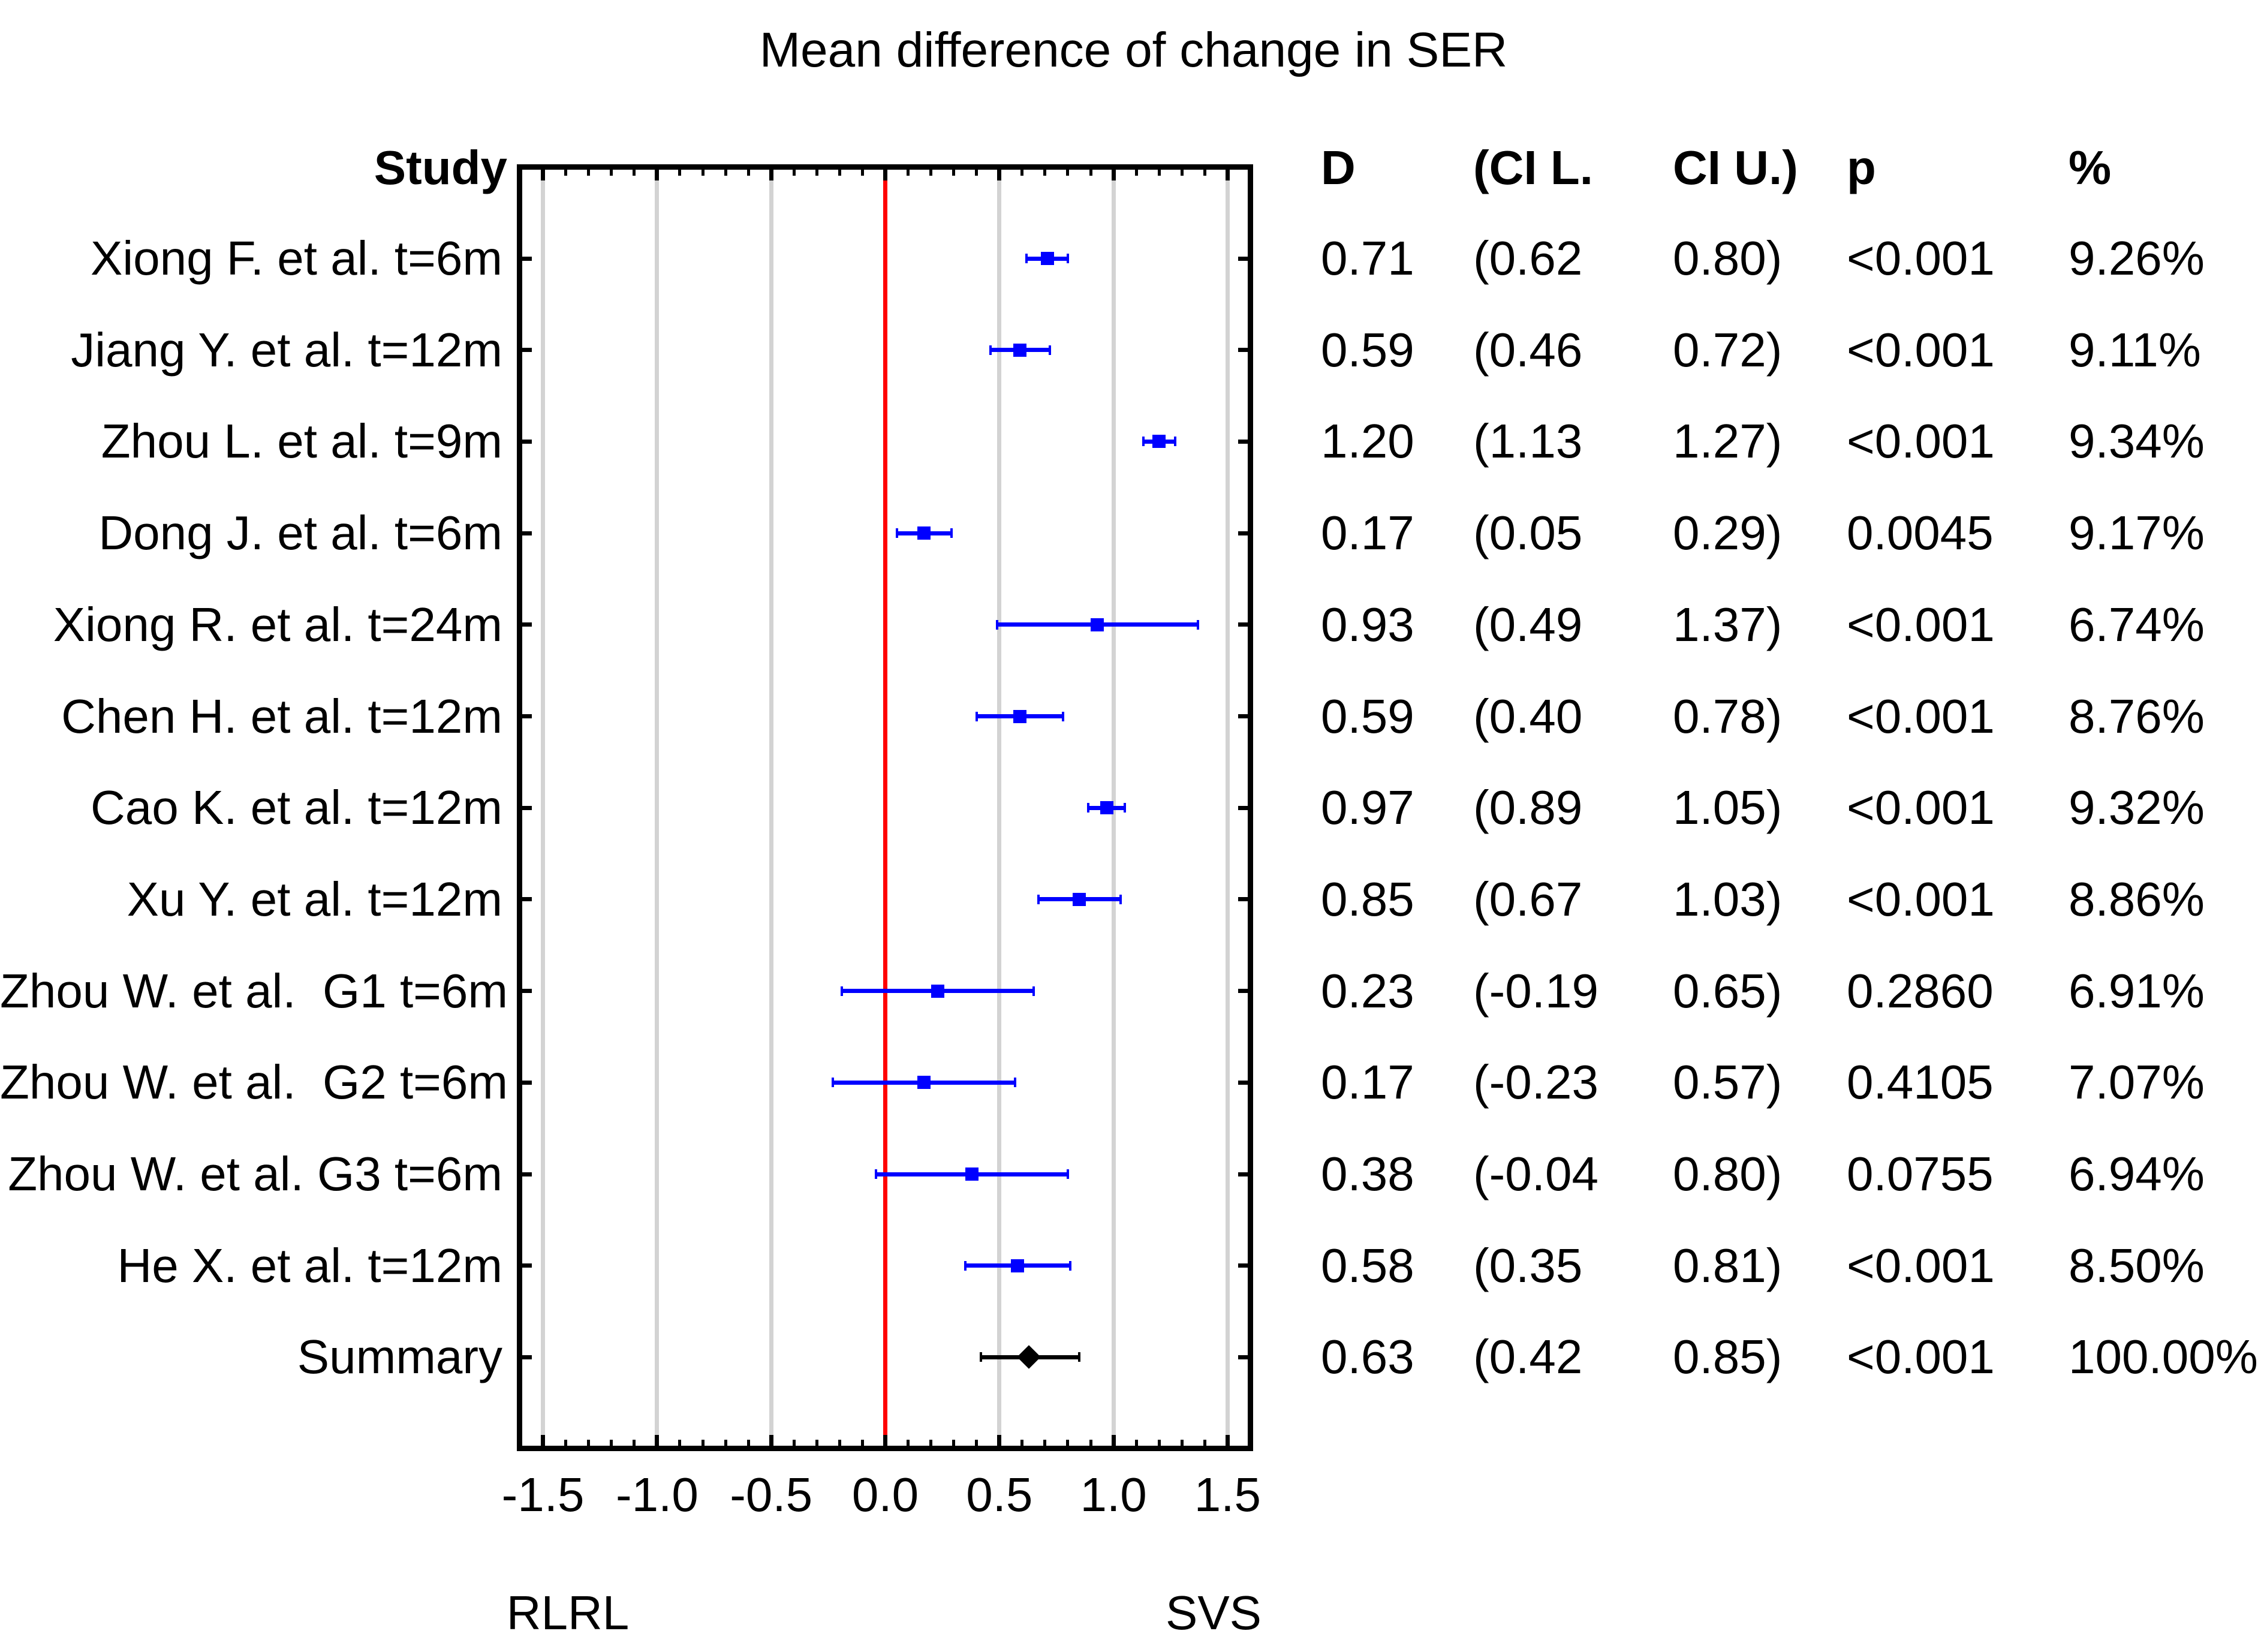  Describe the element at coordinates (1368, 1265) in the screenshot. I see `cell-d: 0.58` at that location.